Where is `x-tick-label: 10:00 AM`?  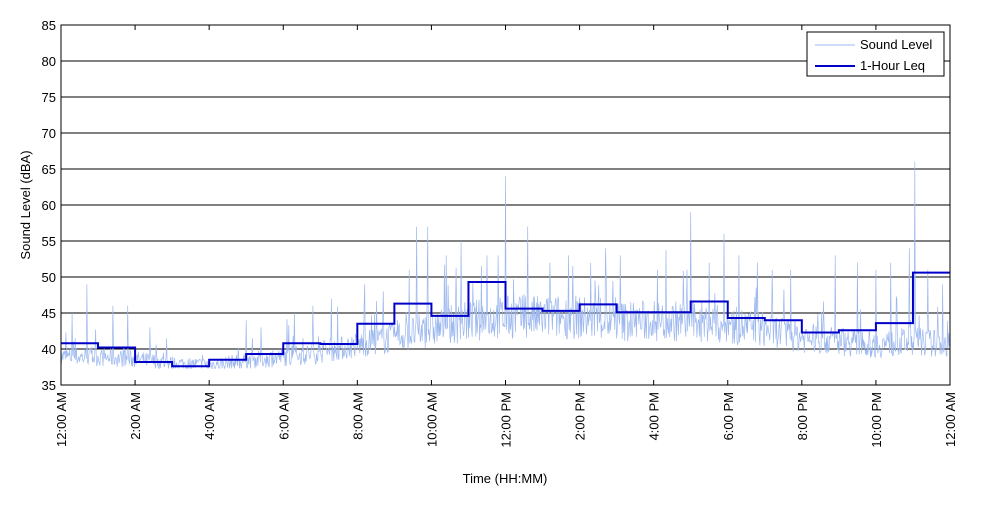 x-tick-label: 10:00 AM is located at coordinates (431, 419).